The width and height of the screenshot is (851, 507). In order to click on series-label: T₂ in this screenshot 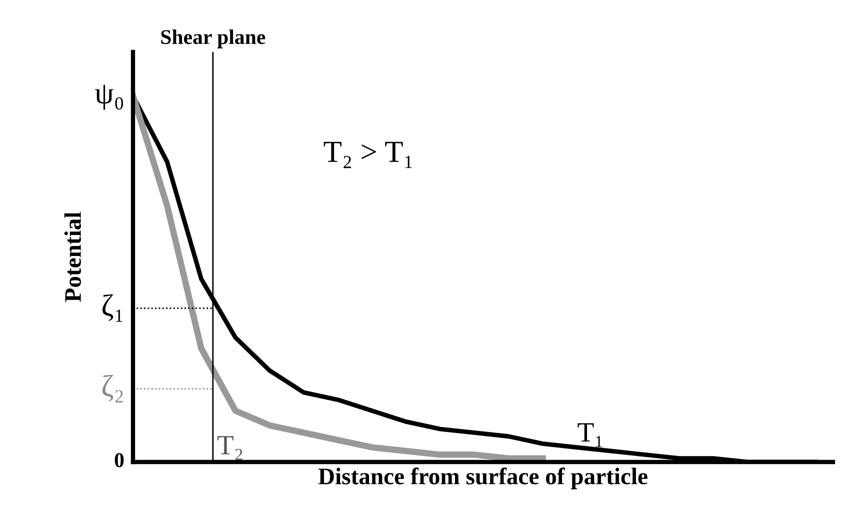, I will do `click(229, 448)`.